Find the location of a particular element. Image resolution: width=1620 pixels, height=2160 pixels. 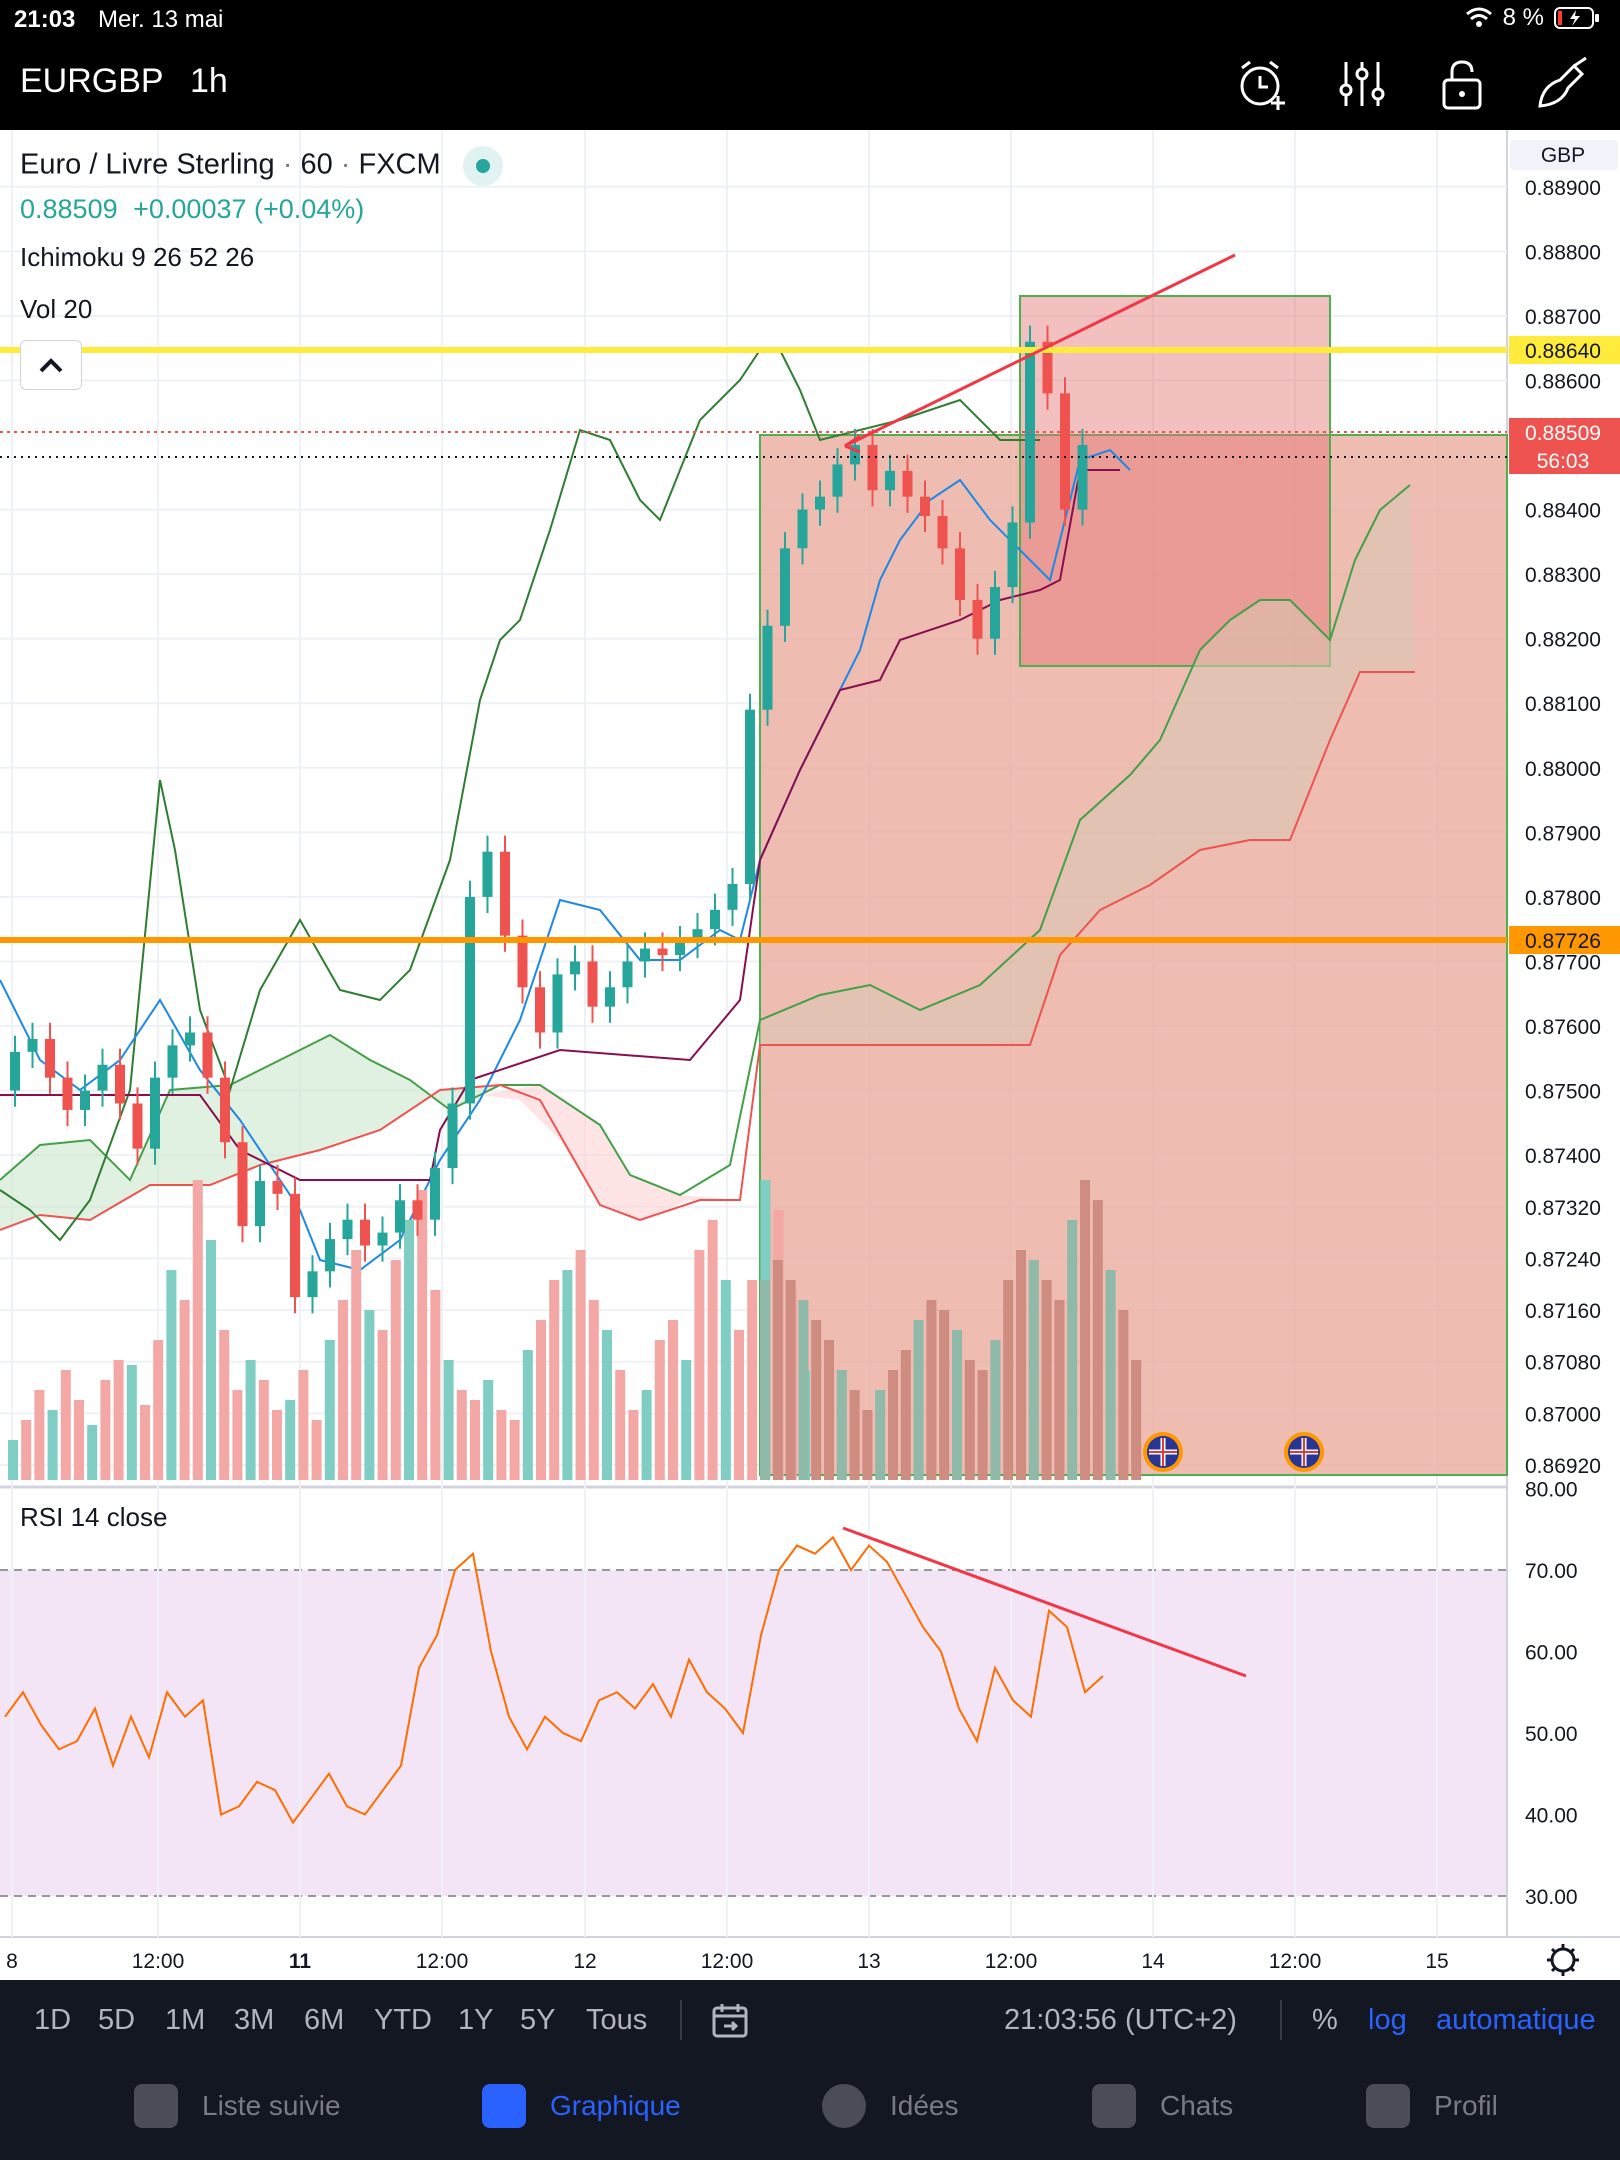

gear-icon is located at coordinates (1563, 1960).